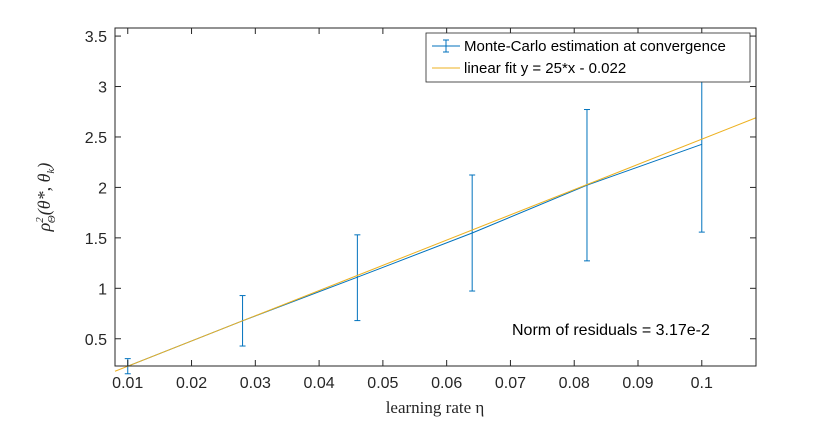 Image resolution: width=830 pixels, height=444 pixels. I want to click on x-tick-label: 0.08, so click(574, 383).